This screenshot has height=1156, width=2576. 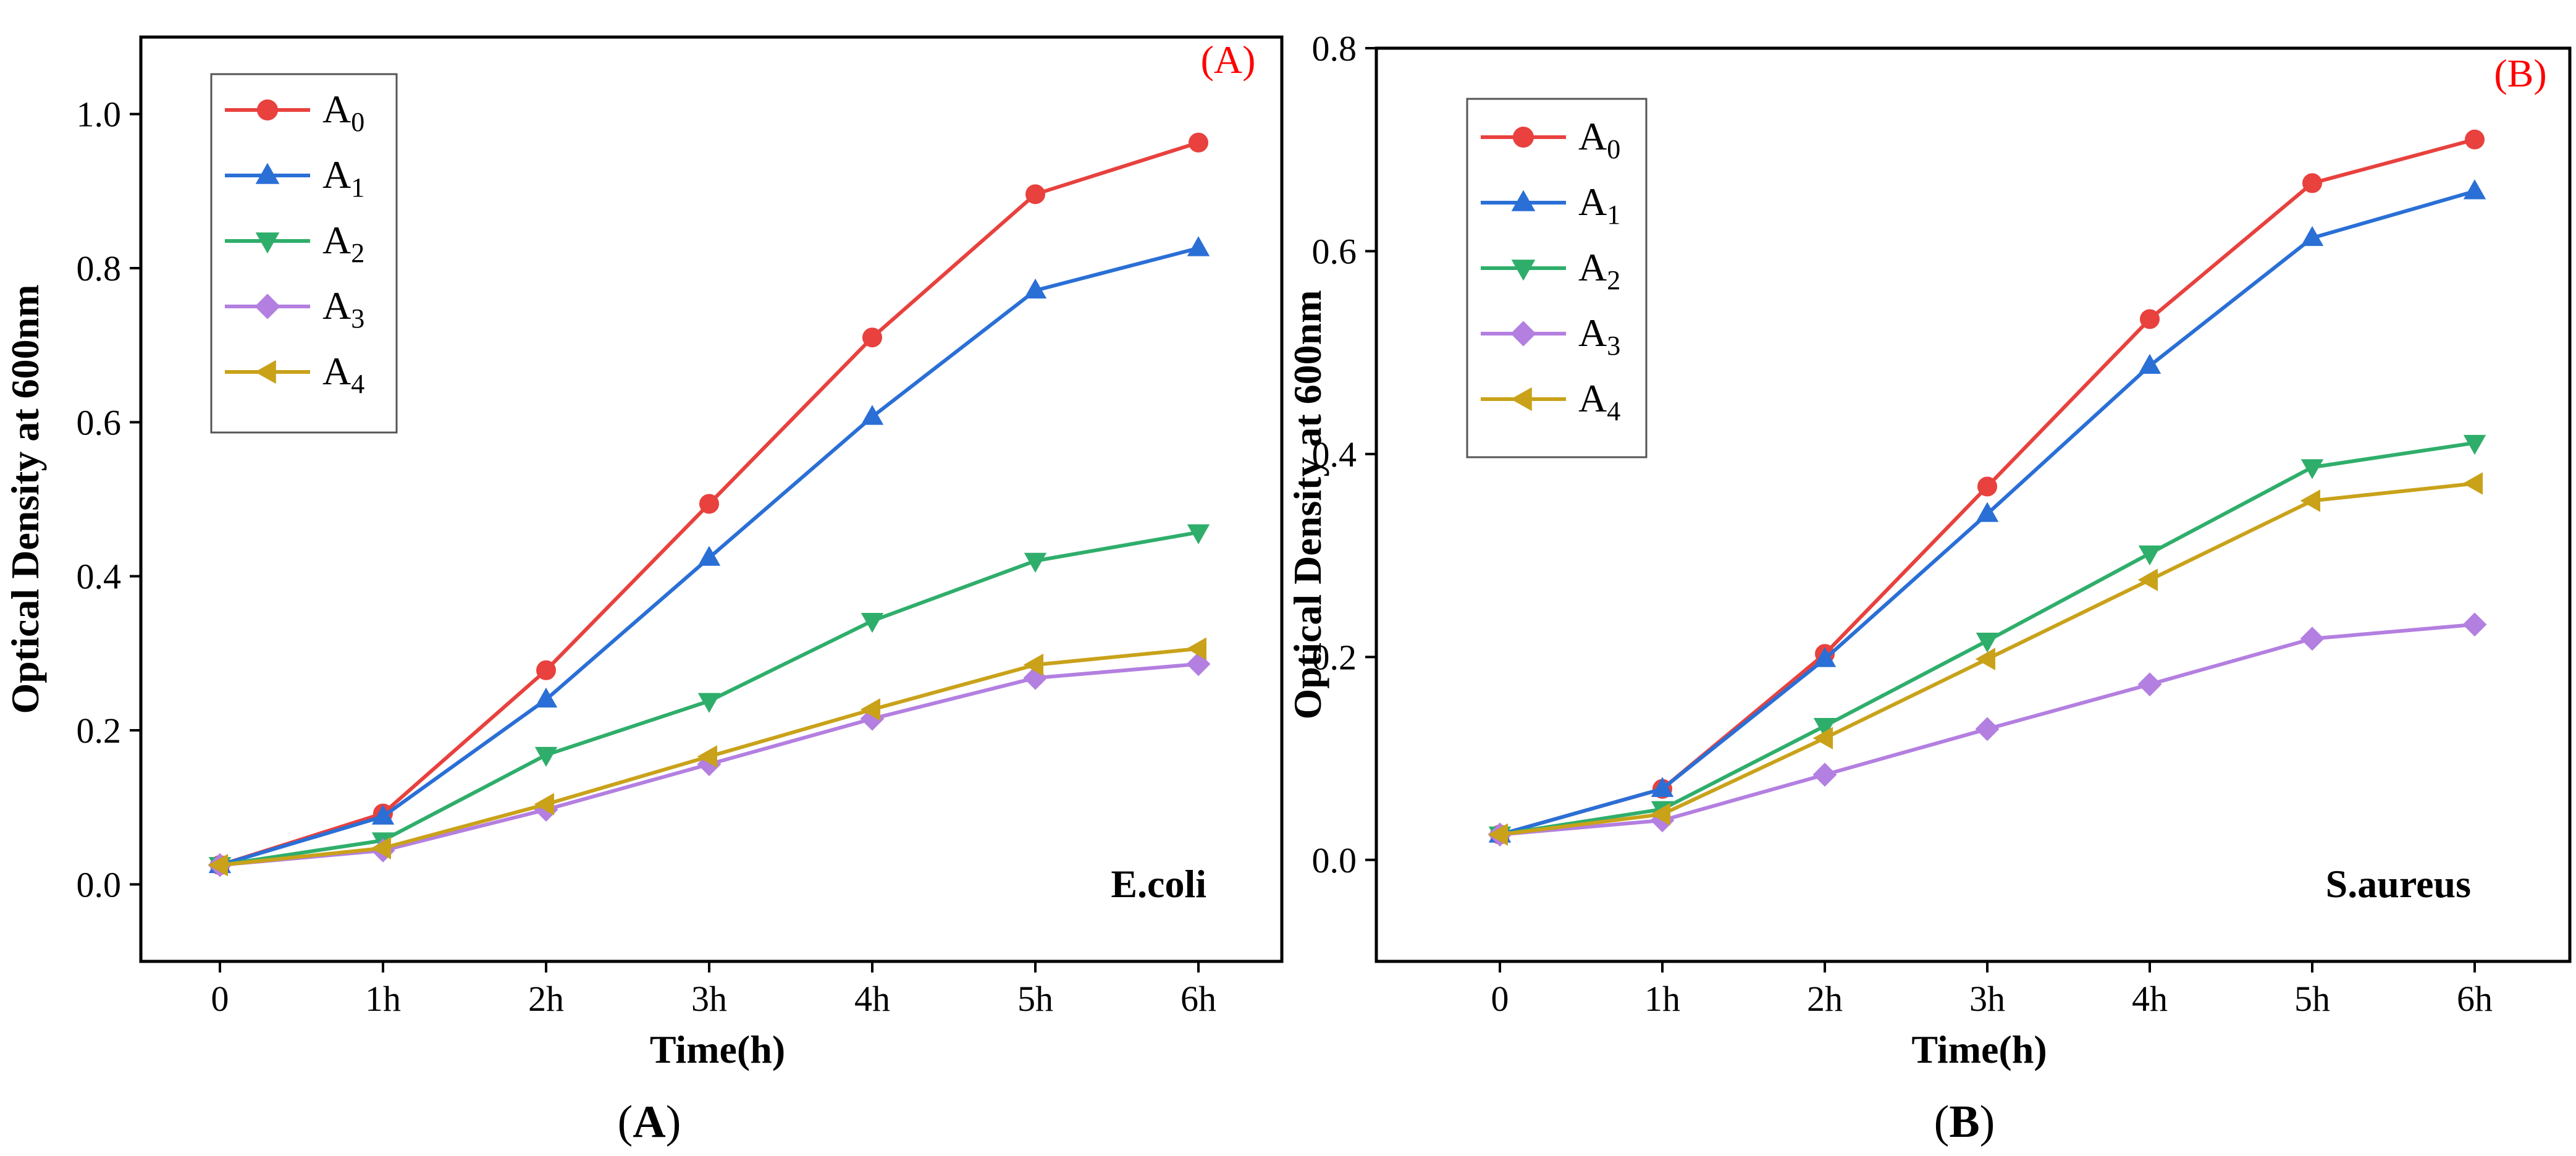 What do you see at coordinates (99, 115) in the screenshot?
I see `y-tick-label: 1.0` at bounding box center [99, 115].